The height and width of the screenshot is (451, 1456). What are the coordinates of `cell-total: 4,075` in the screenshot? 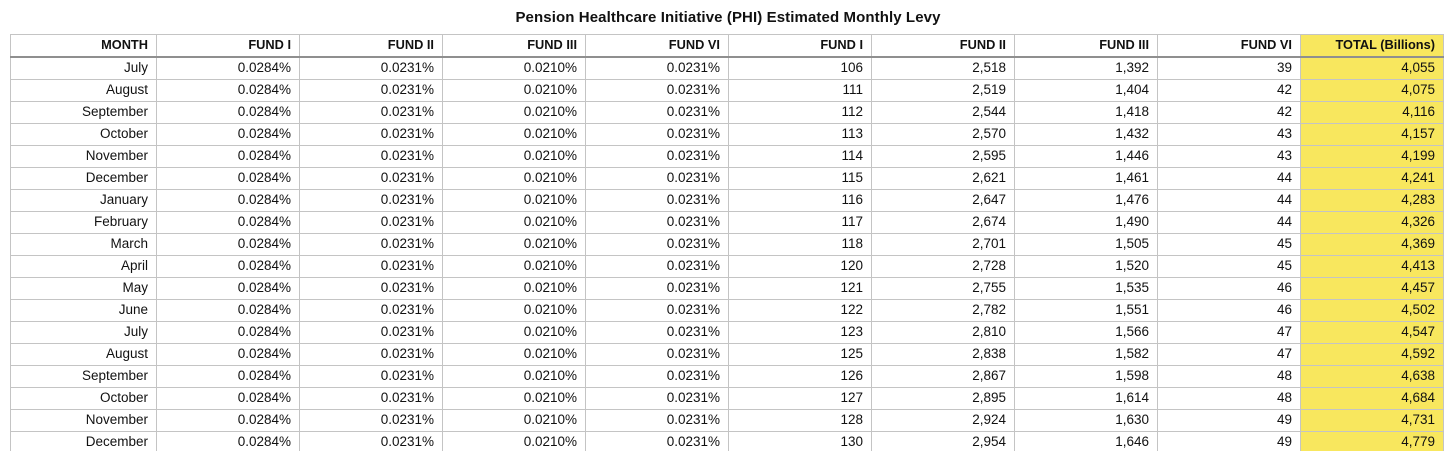 It's located at (1372, 90).